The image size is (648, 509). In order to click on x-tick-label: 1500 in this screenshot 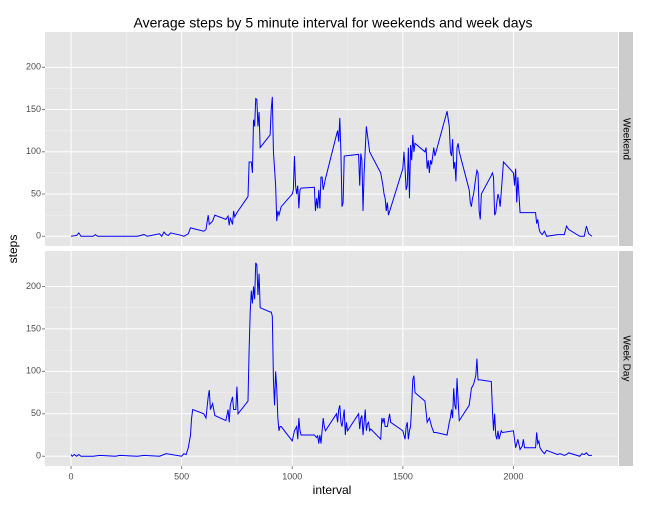, I will do `click(403, 476)`.